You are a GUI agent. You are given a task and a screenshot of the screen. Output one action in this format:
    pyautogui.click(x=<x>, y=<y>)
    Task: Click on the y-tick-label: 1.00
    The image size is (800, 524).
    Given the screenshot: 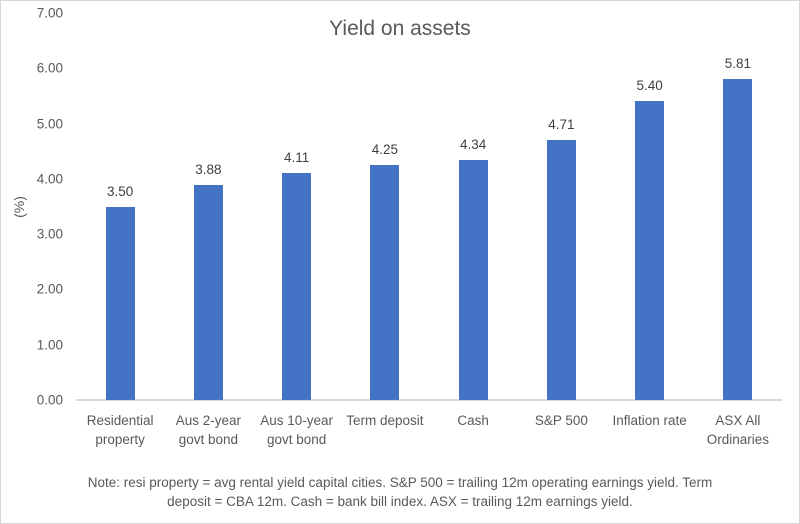 What is the action you would take?
    pyautogui.click(x=49, y=345)
    